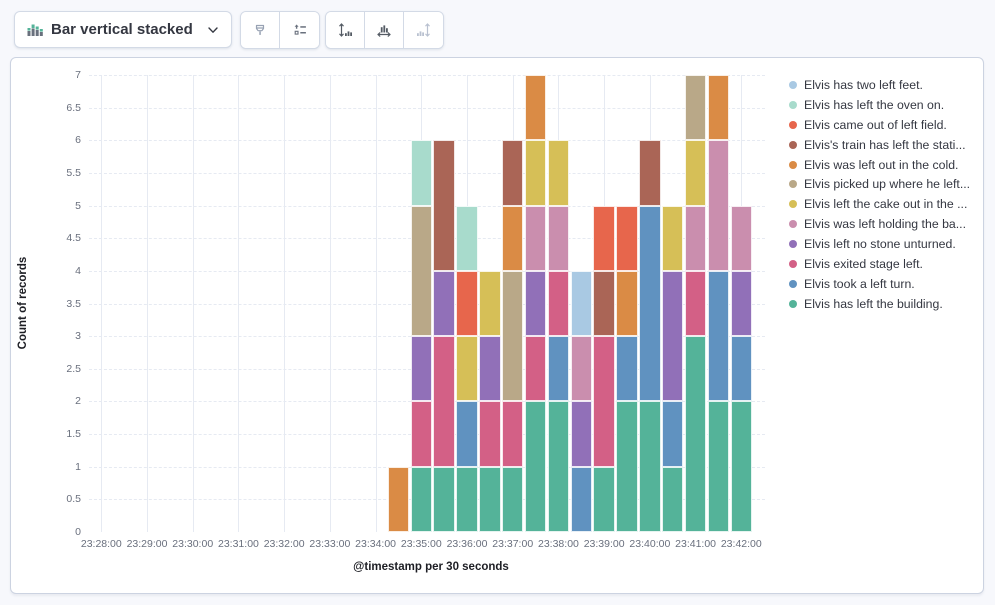 The image size is (995, 605). What do you see at coordinates (885, 105) in the screenshot?
I see `legend-item: Elvis has left the oven on.` at bounding box center [885, 105].